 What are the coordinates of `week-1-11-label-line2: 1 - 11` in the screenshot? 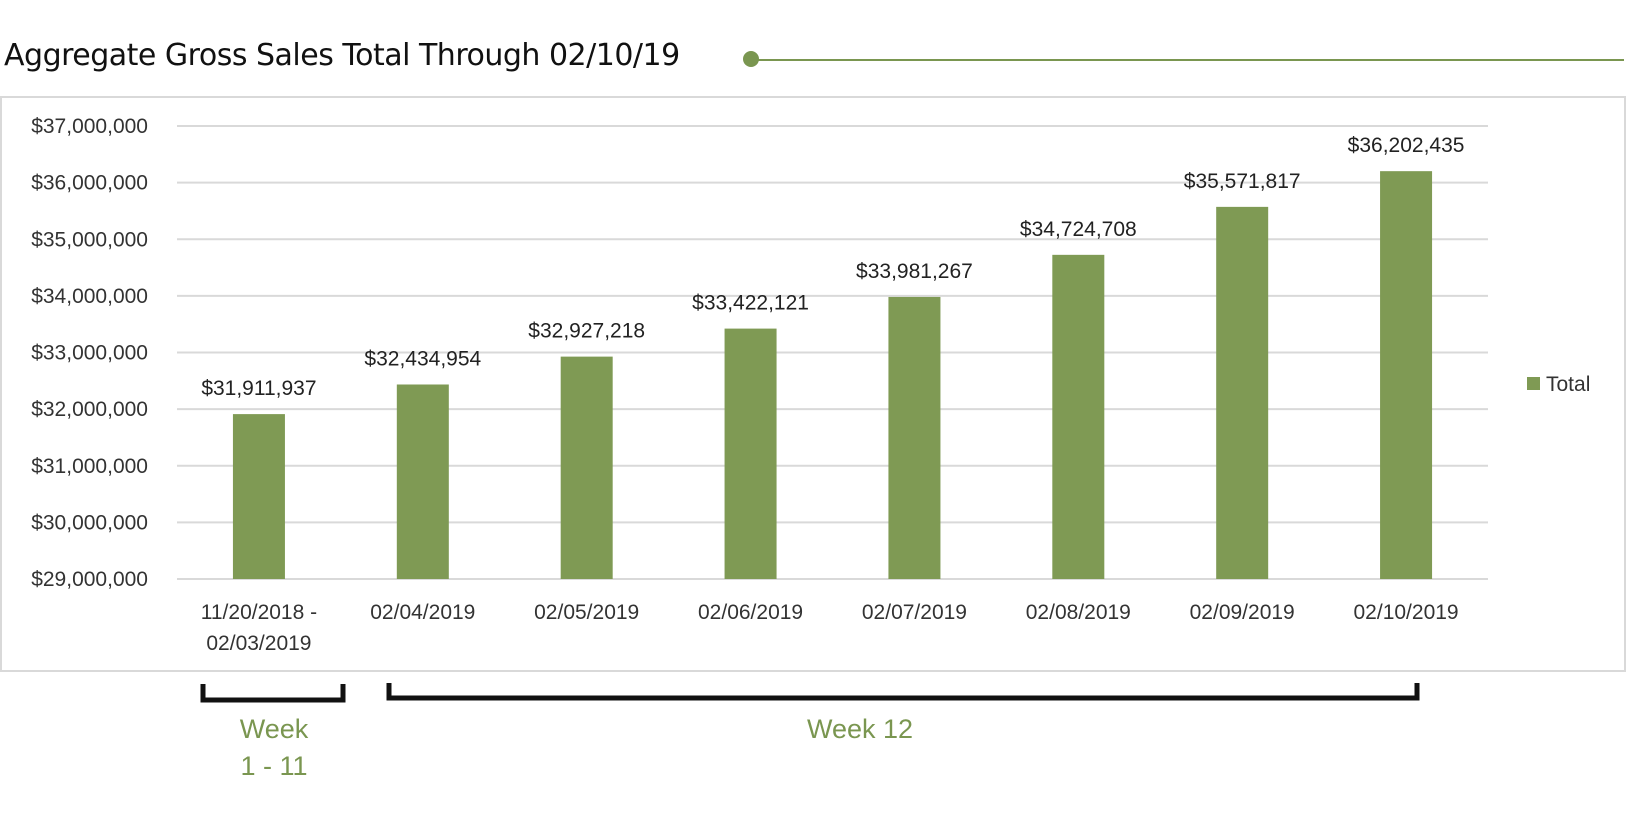 It's located at (274, 766).